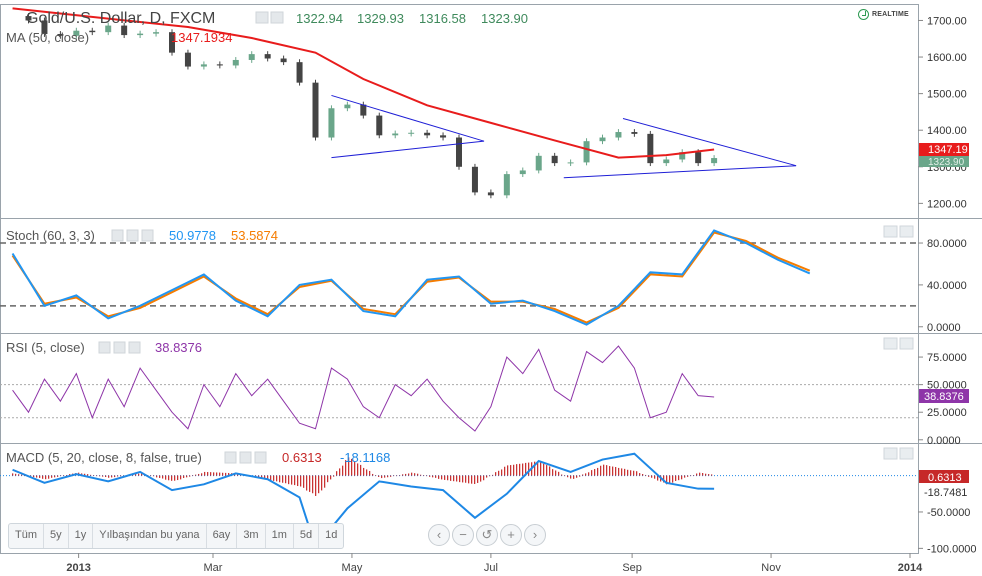 Image resolution: width=982 pixels, height=576 pixels. I want to click on navigation-controls: ‹ − ↺ + ›, so click(487, 535).